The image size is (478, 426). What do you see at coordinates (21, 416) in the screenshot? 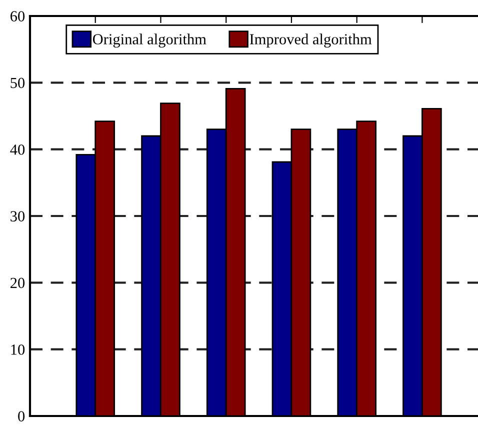
I see `y-tick-label: 0` at bounding box center [21, 416].